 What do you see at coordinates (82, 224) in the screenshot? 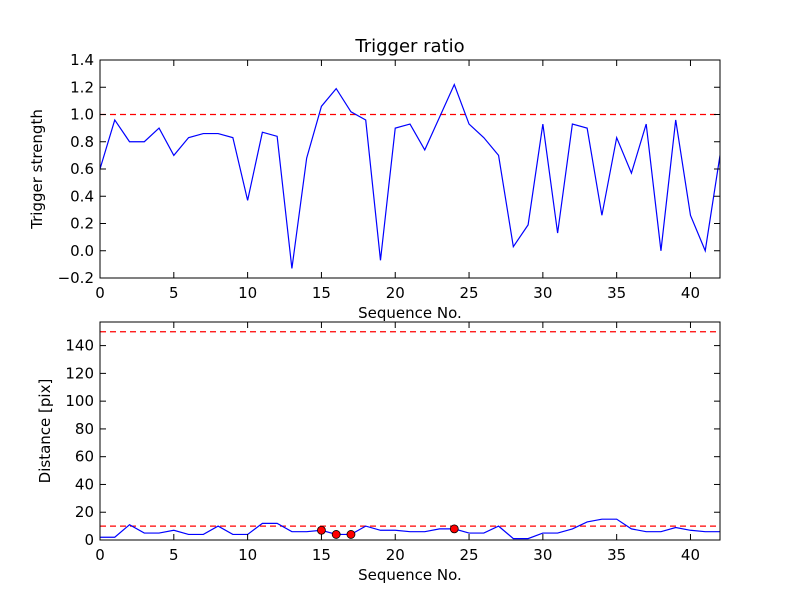
I see `y-tick-label: 0.2` at bounding box center [82, 224].